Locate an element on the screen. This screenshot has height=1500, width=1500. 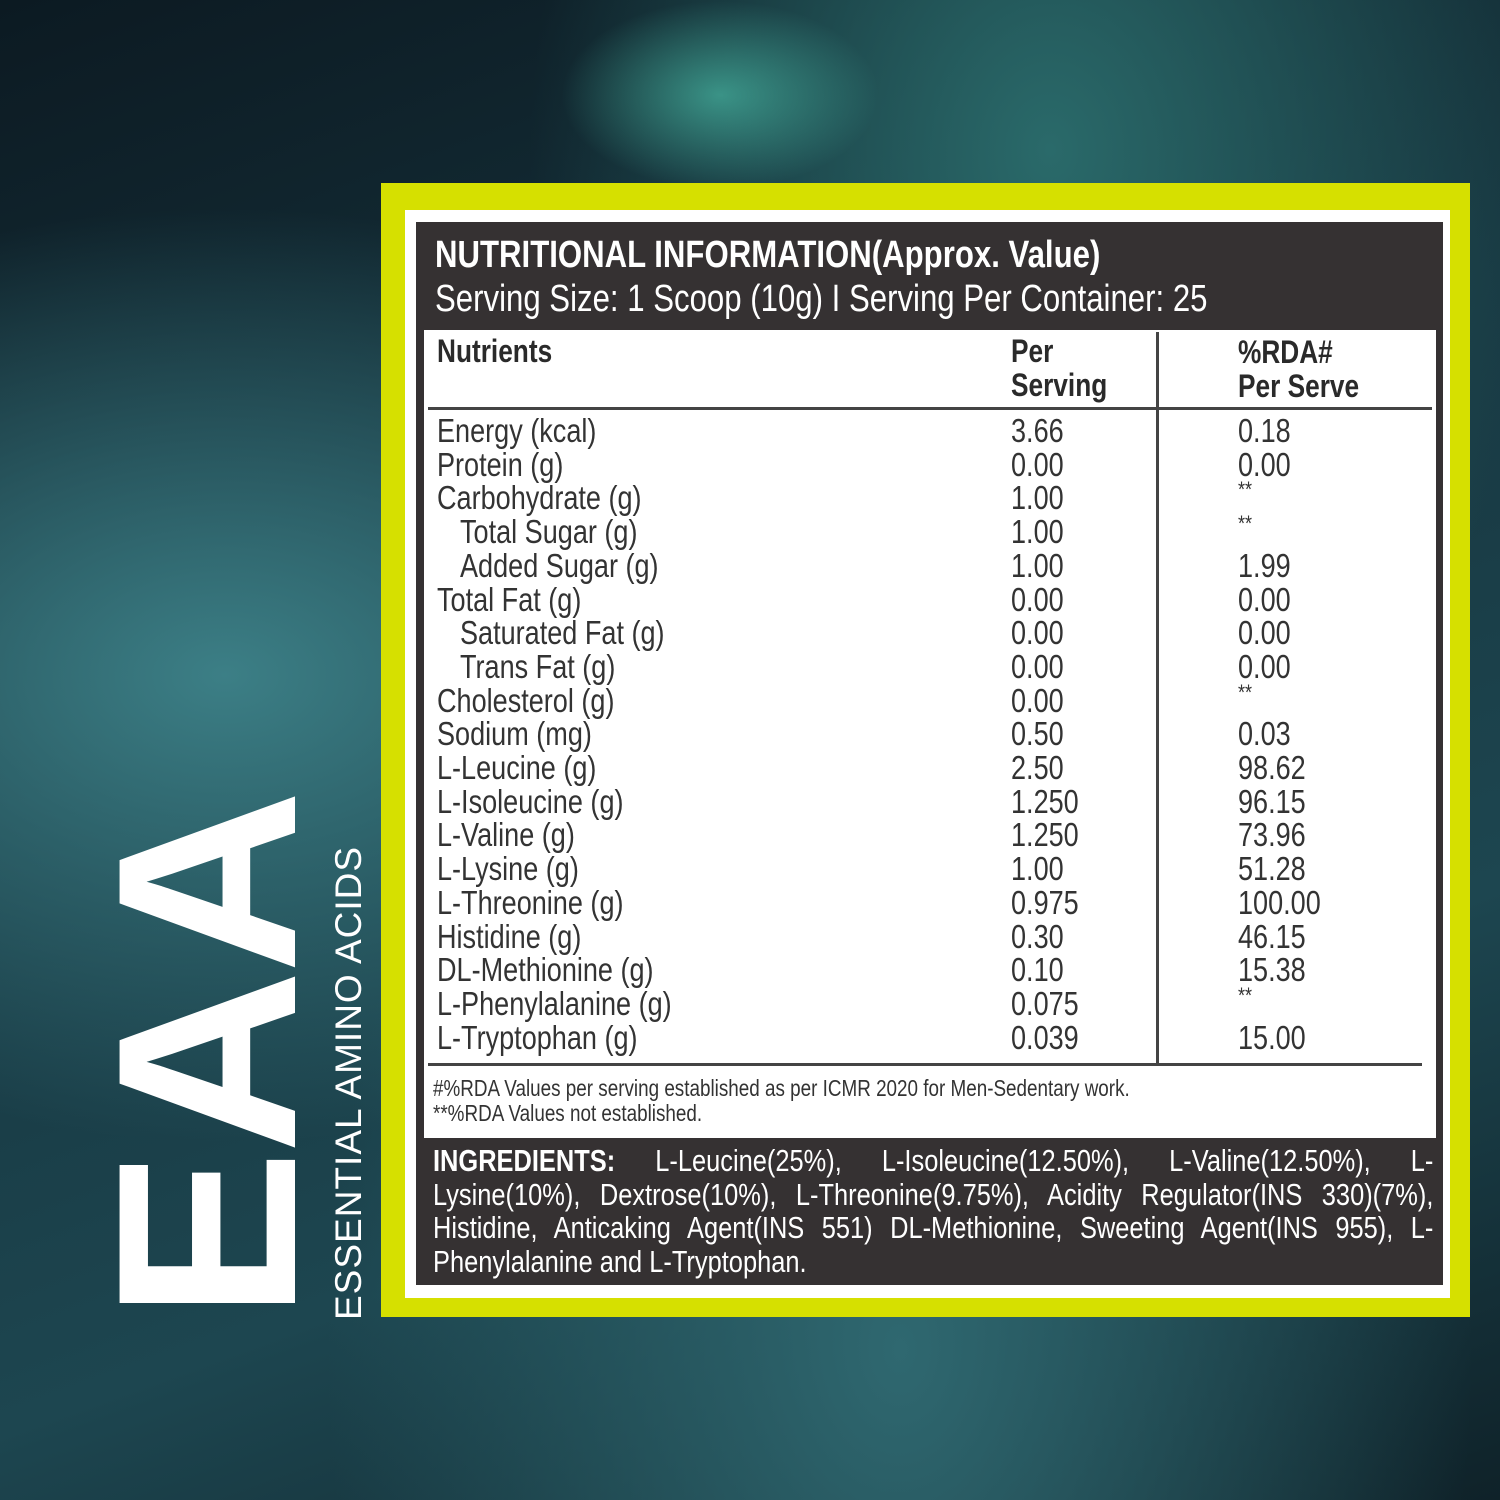
table-row: L-Tryptophan (g) 0.039 15.00 is located at coordinates (871, 1037).